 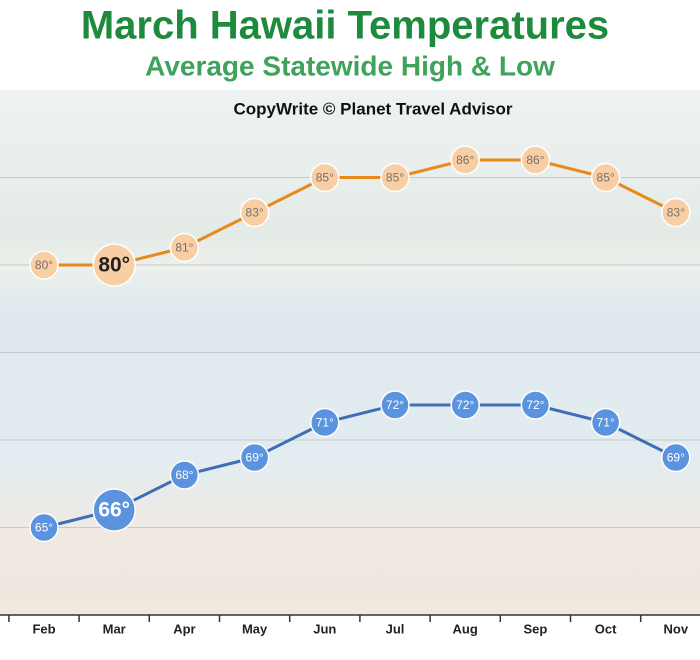 I want to click on x-tick-label: Nov, so click(x=676, y=628).